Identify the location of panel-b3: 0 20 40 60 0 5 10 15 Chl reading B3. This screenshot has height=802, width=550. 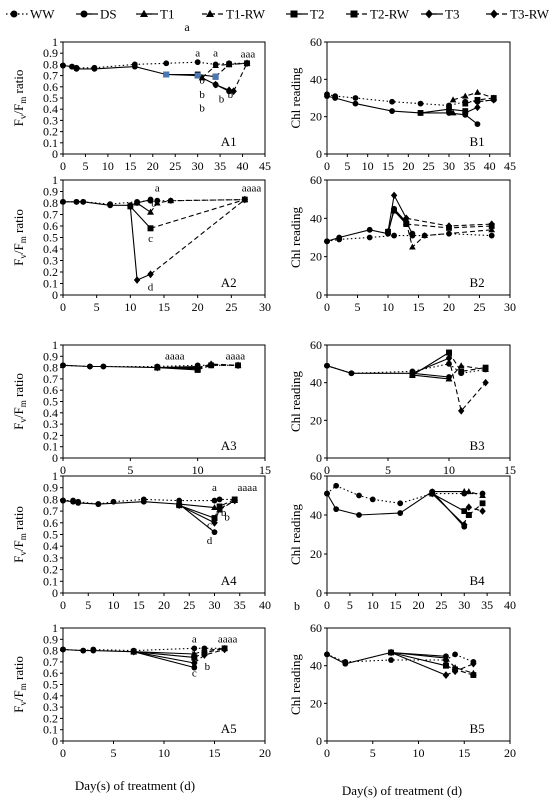
(402, 407).